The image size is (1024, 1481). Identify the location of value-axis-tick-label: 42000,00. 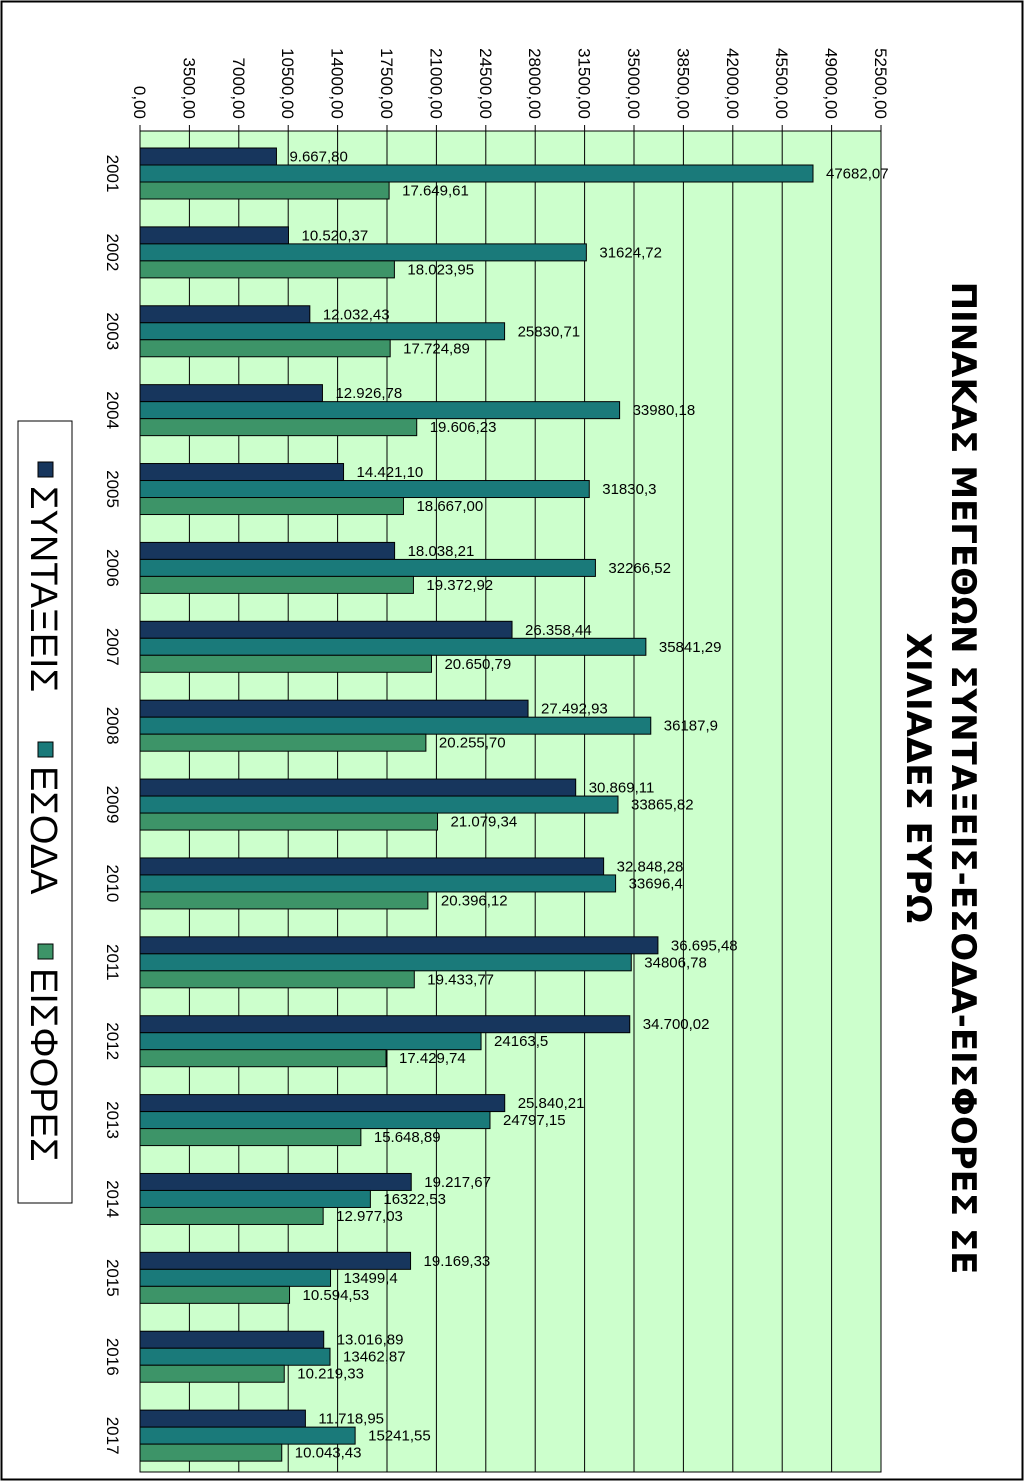
(732, 83).